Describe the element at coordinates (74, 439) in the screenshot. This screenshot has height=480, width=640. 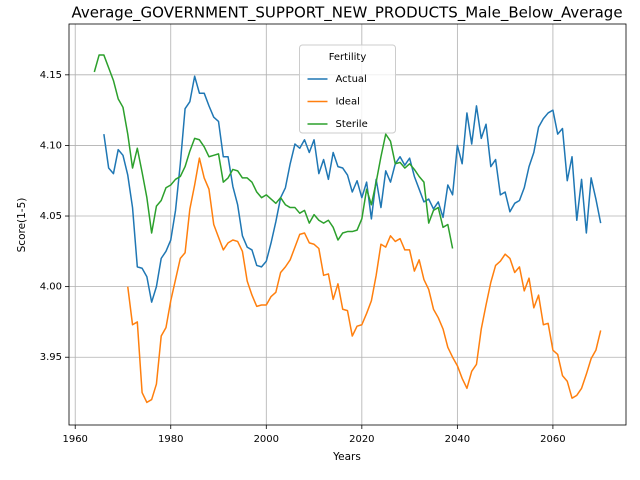
I see `x-tick-label: 1960` at that location.